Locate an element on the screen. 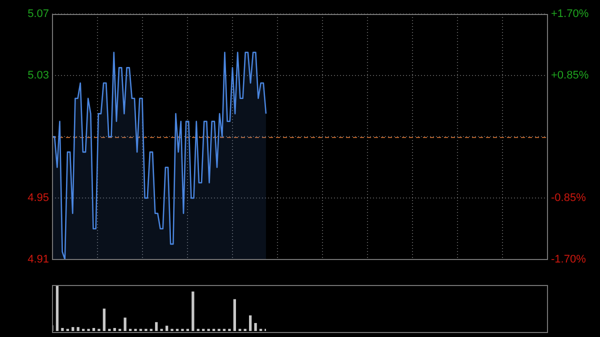  y-tick-label: 5.07 is located at coordinates (38, 14).